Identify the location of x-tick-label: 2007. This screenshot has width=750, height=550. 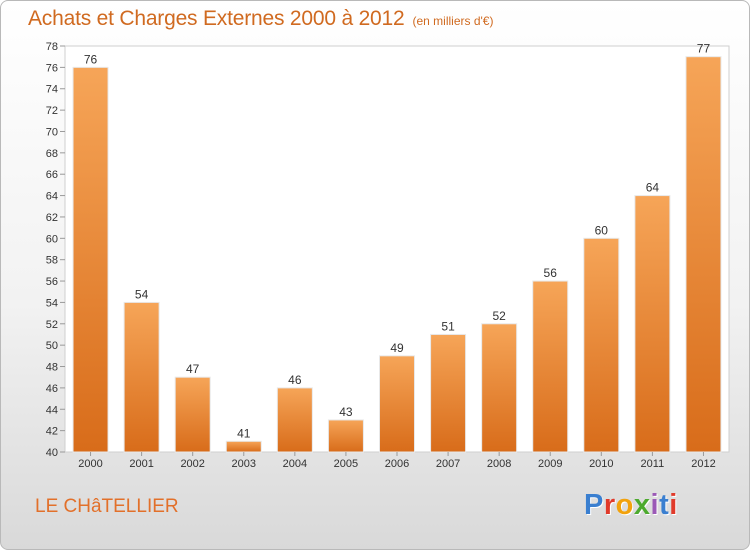
(448, 464).